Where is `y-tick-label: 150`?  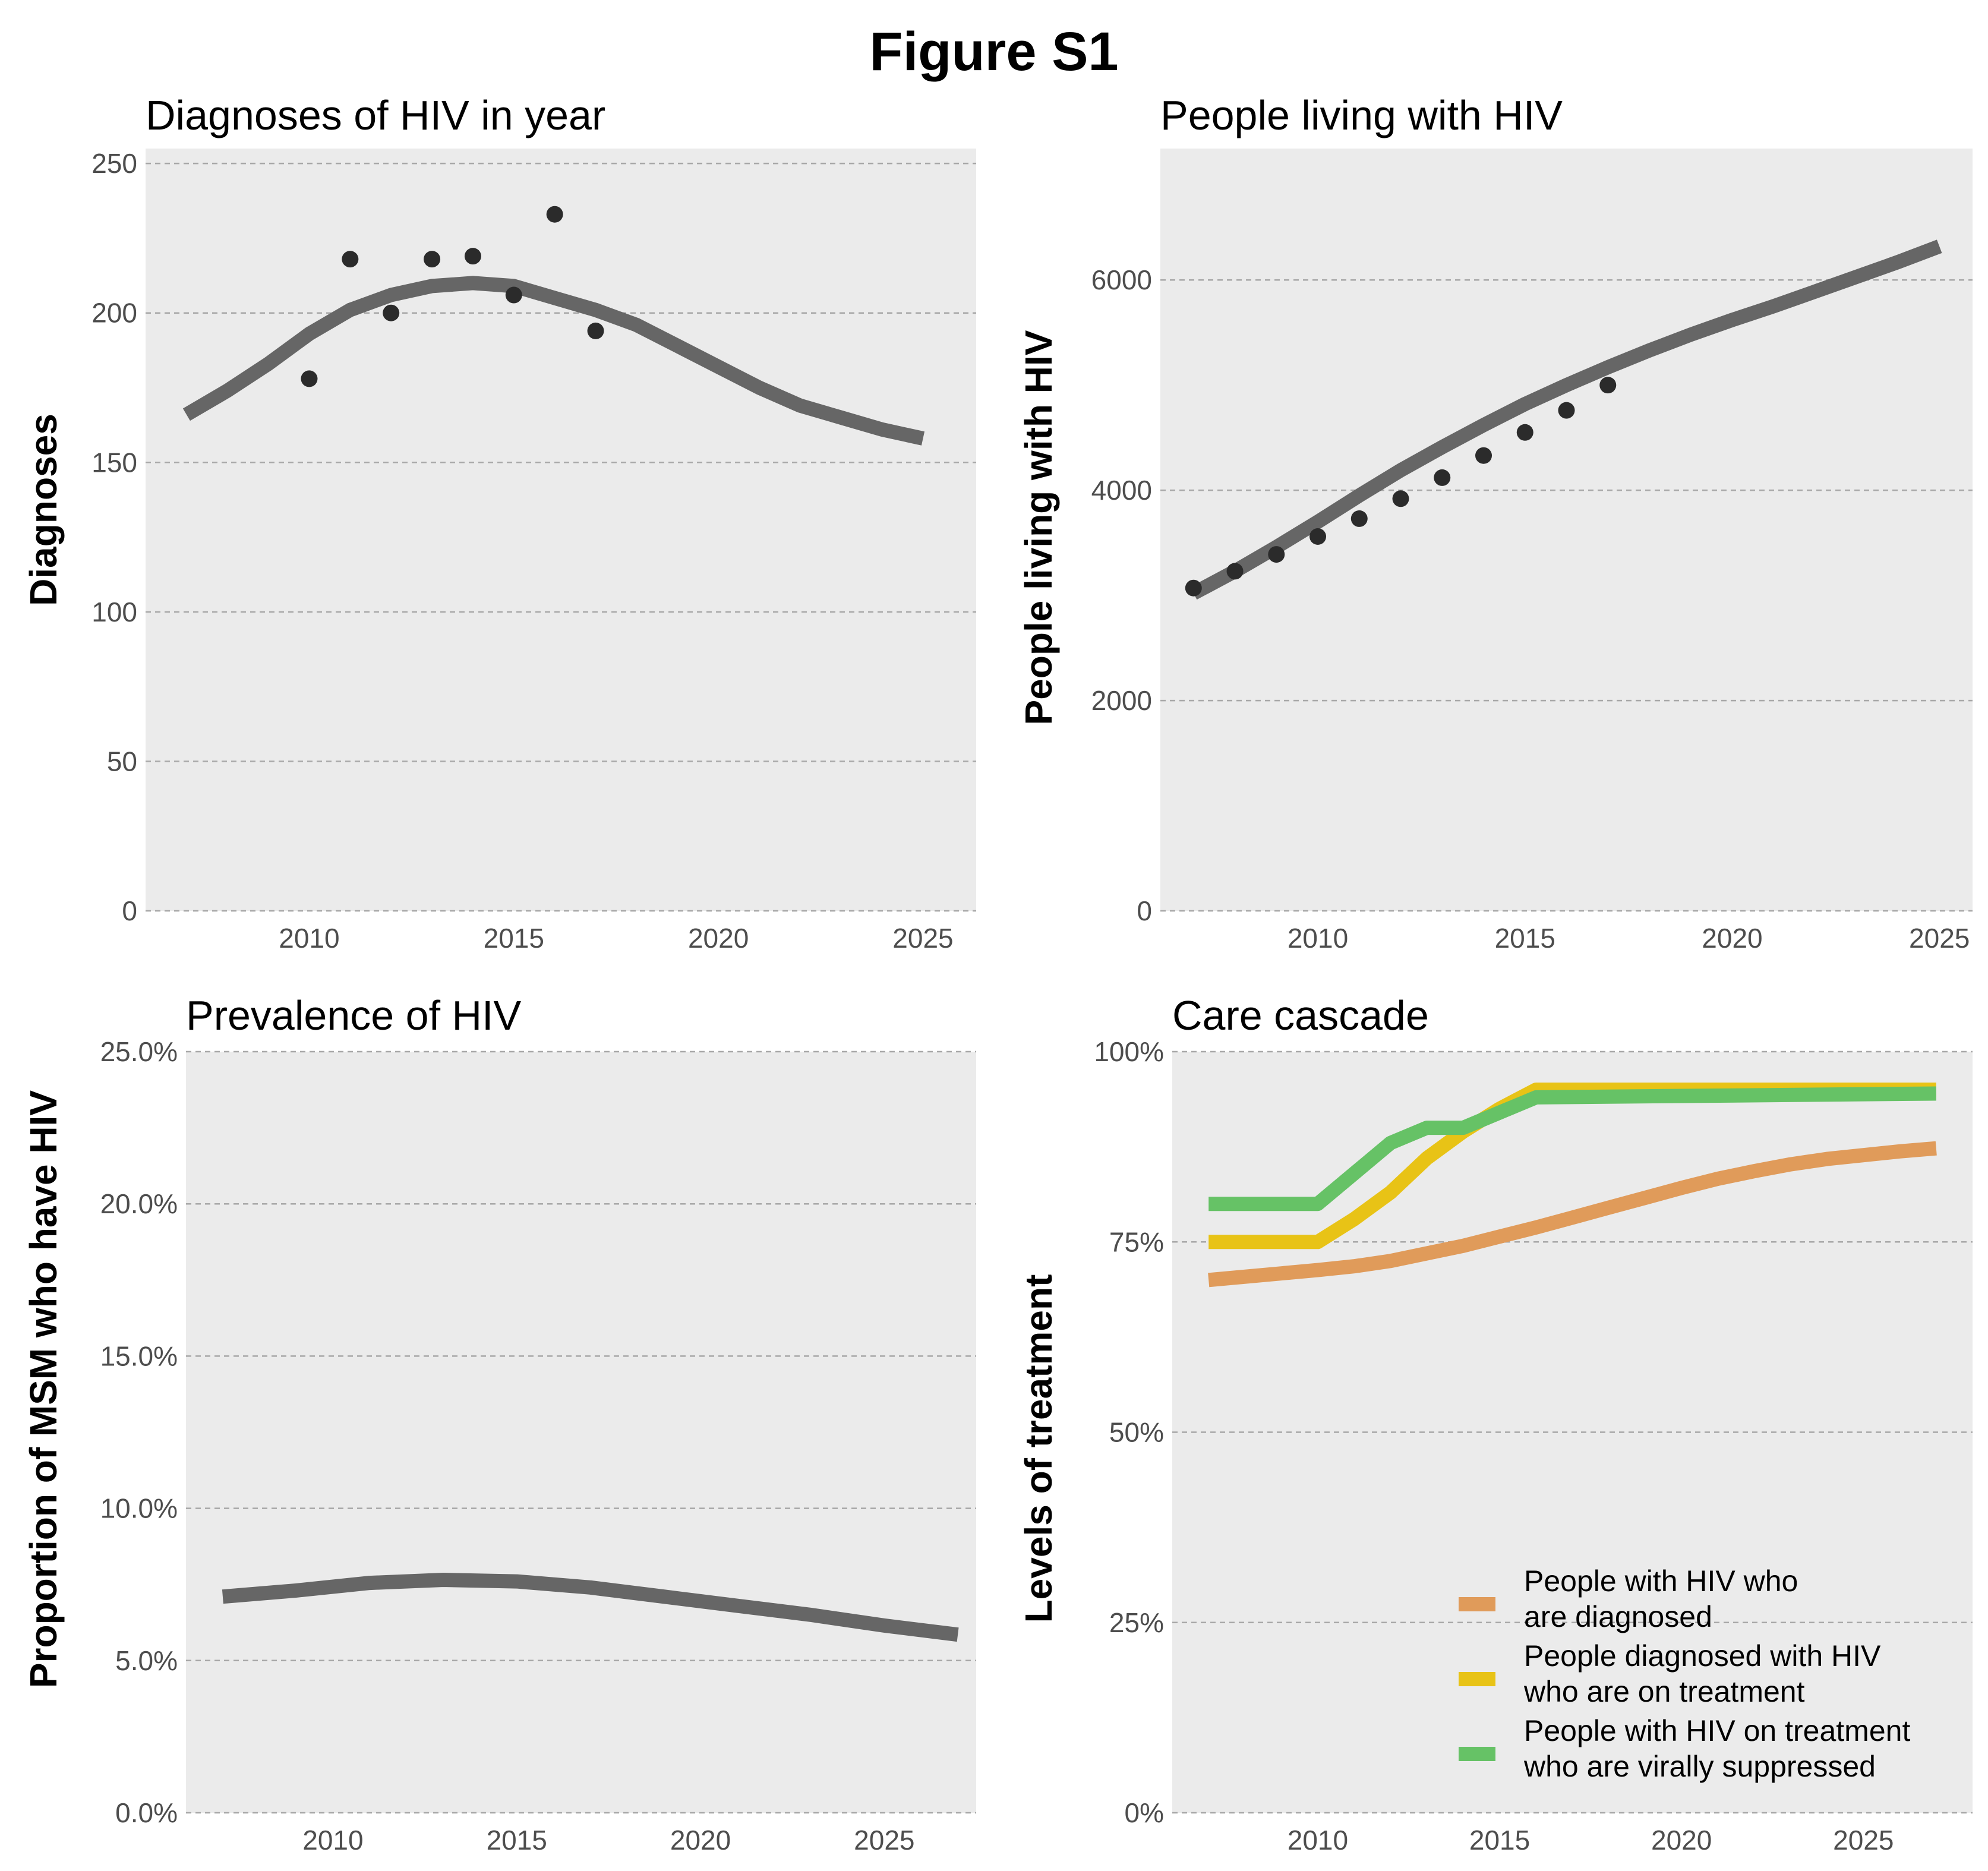 y-tick-label: 150 is located at coordinates (114, 463).